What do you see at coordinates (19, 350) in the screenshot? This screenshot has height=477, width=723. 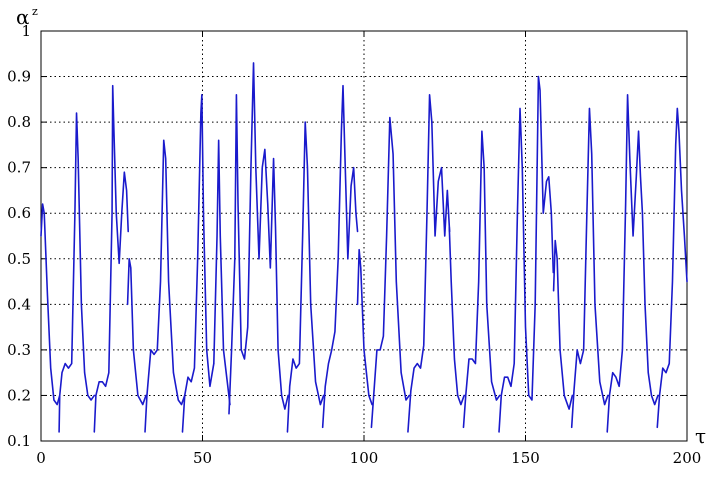 I see `y-tick-label: 0.3` at bounding box center [19, 350].